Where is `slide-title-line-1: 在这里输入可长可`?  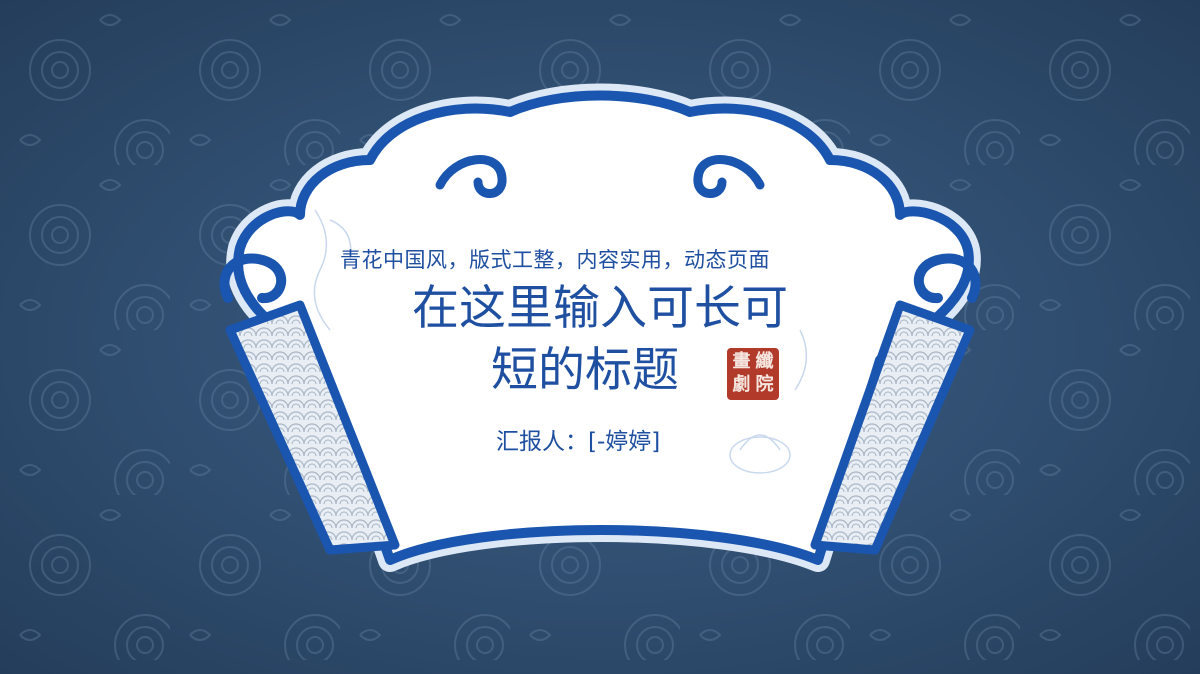 slide-title-line-1: 在这里输入可长可 is located at coordinates (600, 308).